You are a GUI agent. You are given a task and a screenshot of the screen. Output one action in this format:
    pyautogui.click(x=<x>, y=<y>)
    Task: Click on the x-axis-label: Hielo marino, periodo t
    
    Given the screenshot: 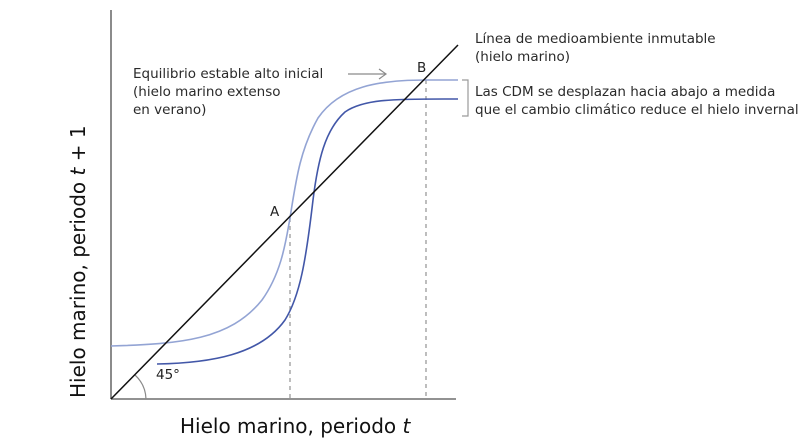 What is the action you would take?
    pyautogui.click(x=295, y=426)
    